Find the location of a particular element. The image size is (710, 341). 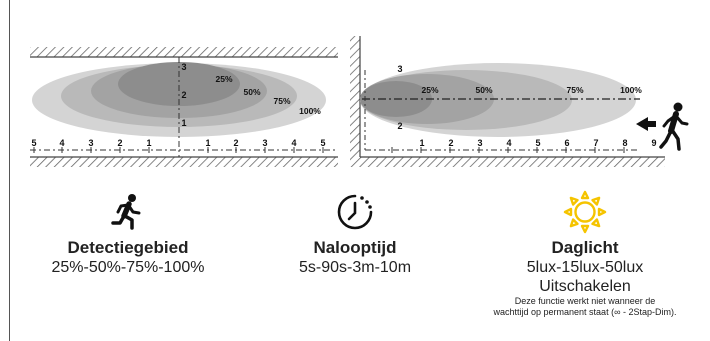

wall-floor-hatch is located at coordinates (507, 162).